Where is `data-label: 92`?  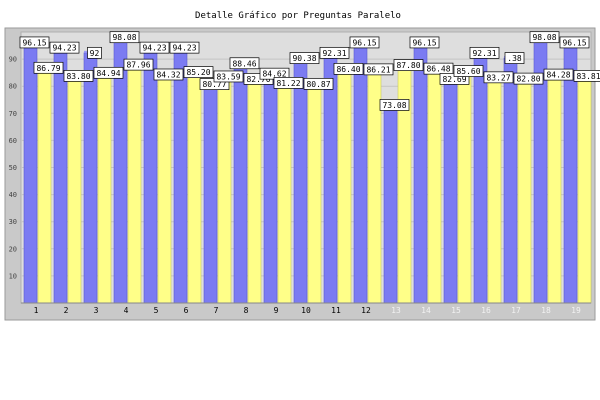 data-label: 92 is located at coordinates (95, 53).